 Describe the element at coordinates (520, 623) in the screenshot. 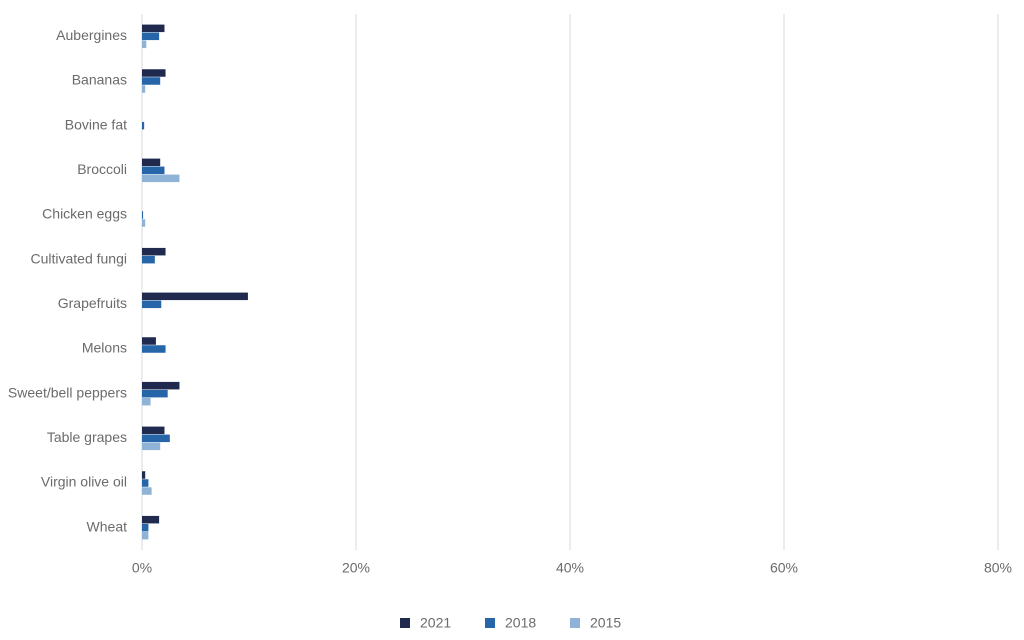

I see `legend-label: 2018` at that location.